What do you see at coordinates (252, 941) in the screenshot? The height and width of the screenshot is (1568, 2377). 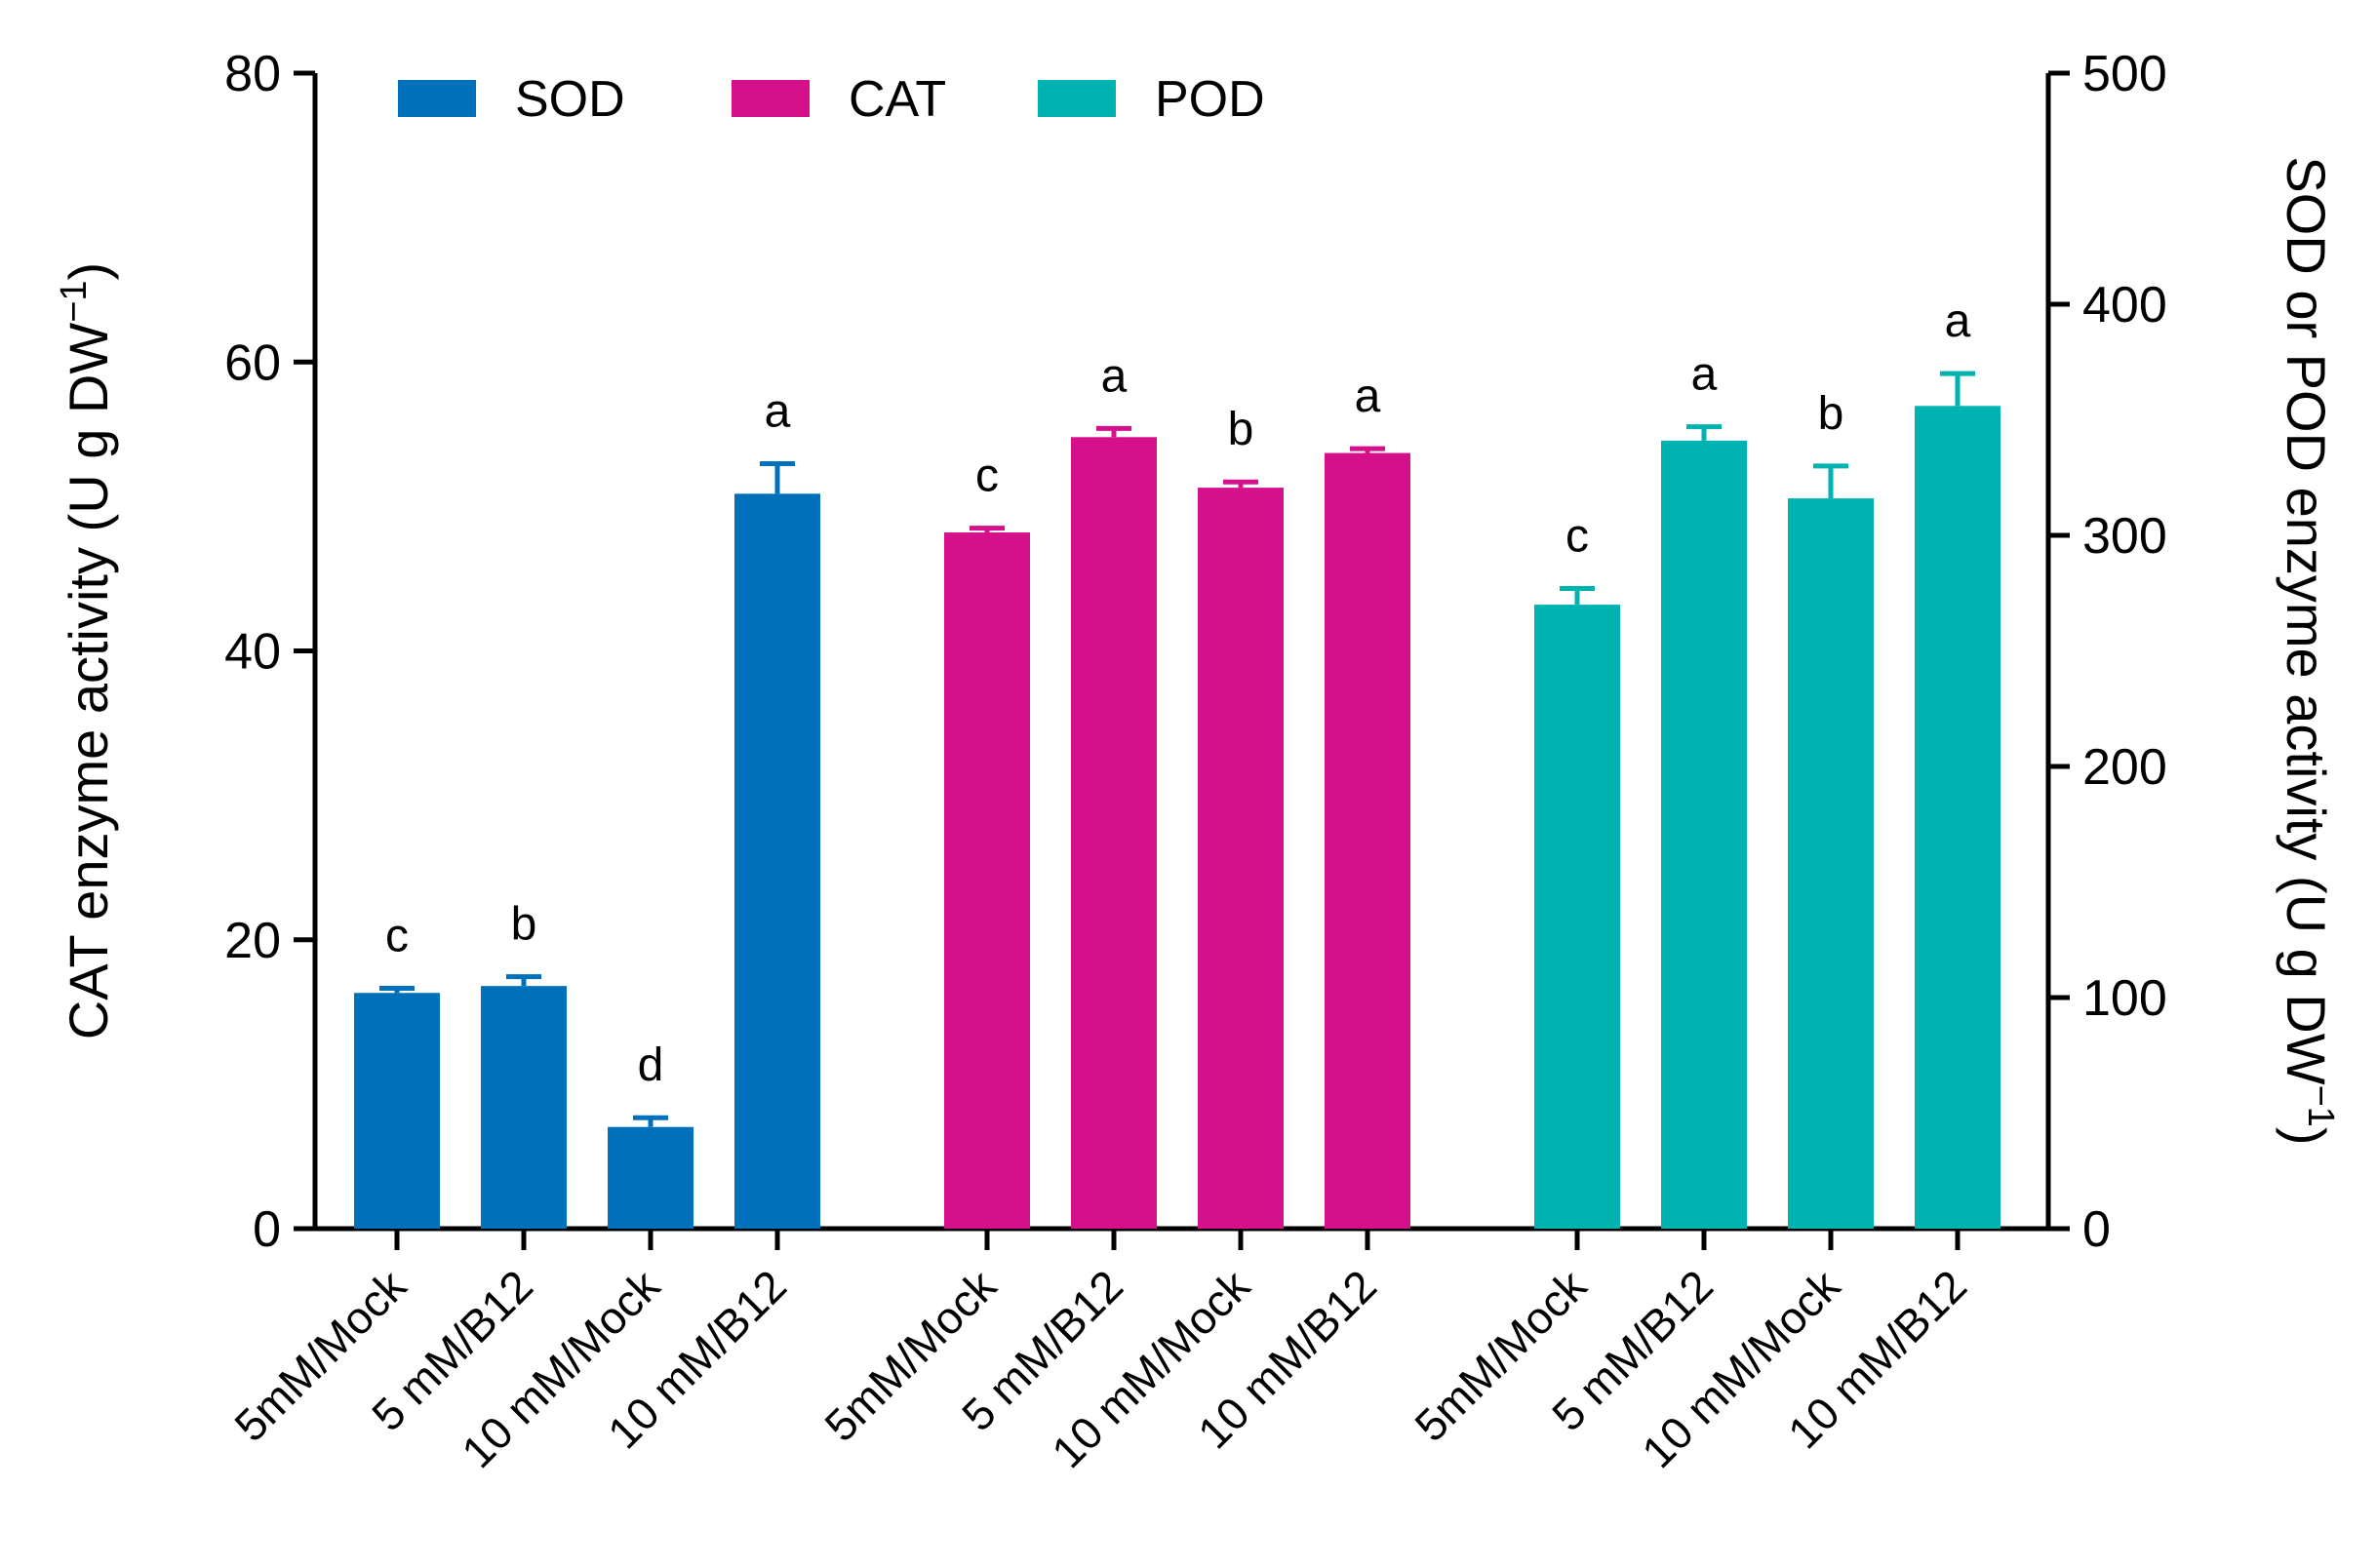 I see `left-tick-label: 20` at bounding box center [252, 941].